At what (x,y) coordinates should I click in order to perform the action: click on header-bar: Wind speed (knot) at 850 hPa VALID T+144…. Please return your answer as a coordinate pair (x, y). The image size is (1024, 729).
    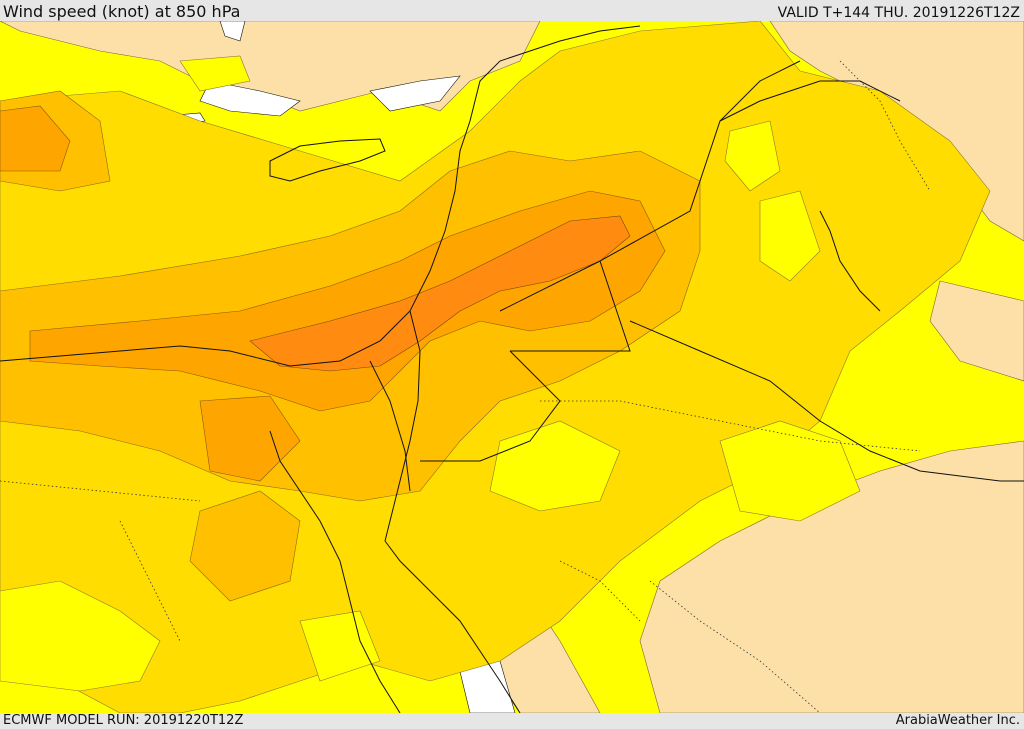
    Looking at the image, I should click on (512, 10).